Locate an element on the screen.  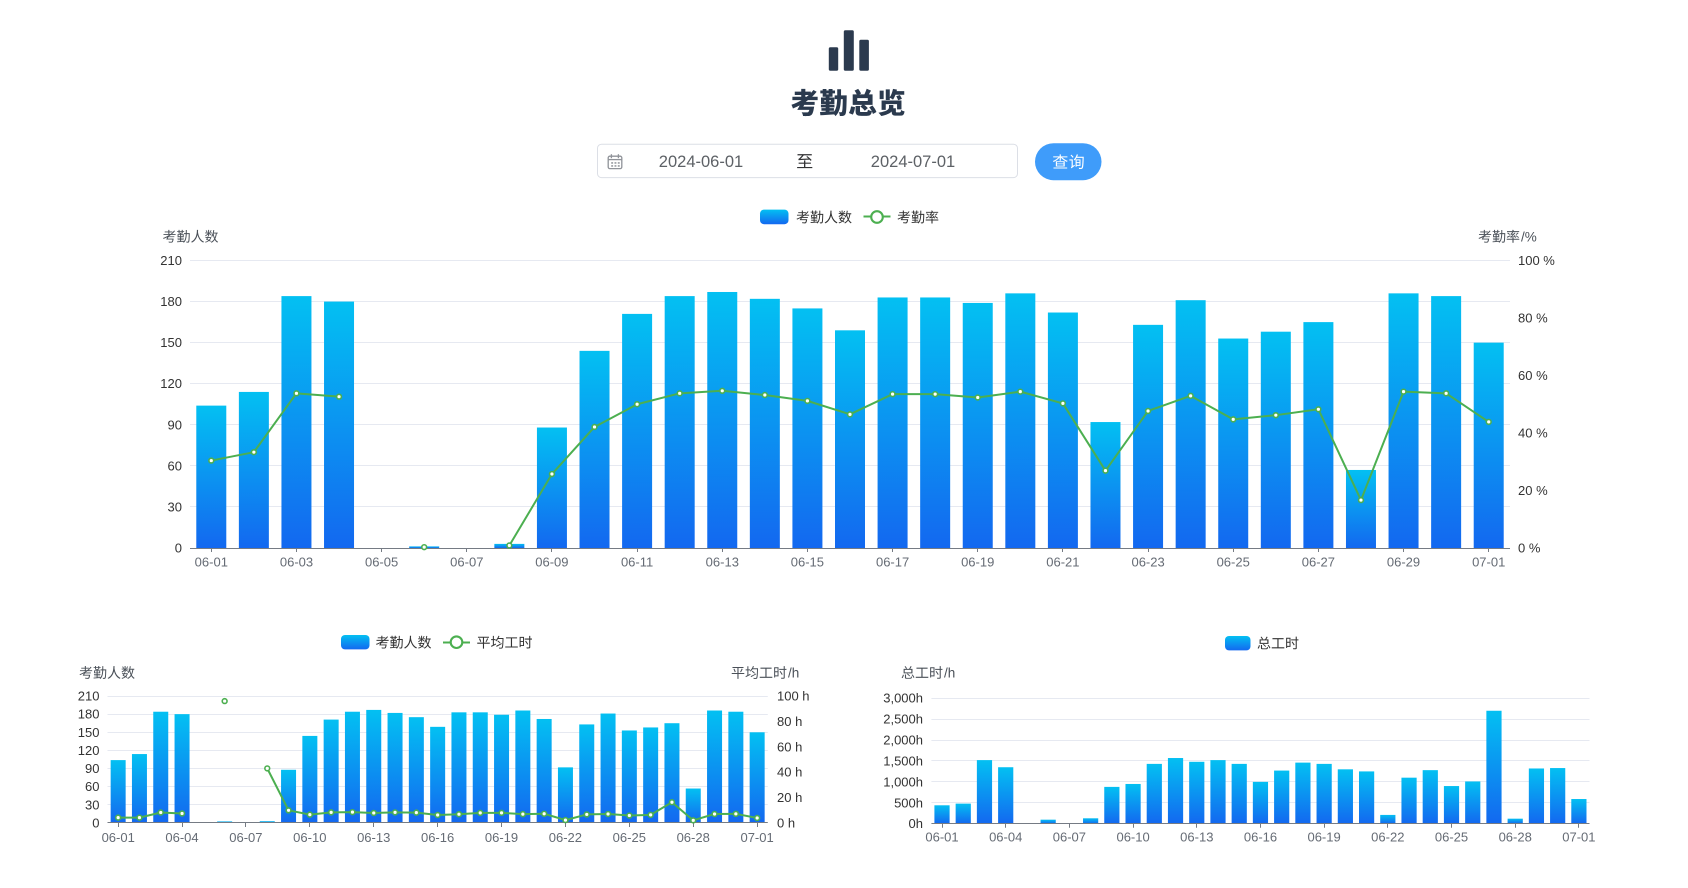
svg-text: 40 % is located at coordinates (1533, 433).